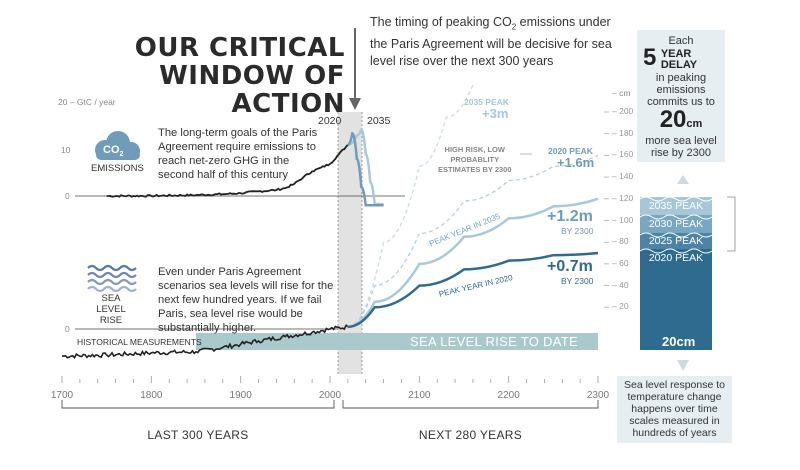  Describe the element at coordinates (67, 329) in the screenshot. I see `sea-y-tick-0: 0` at that location.